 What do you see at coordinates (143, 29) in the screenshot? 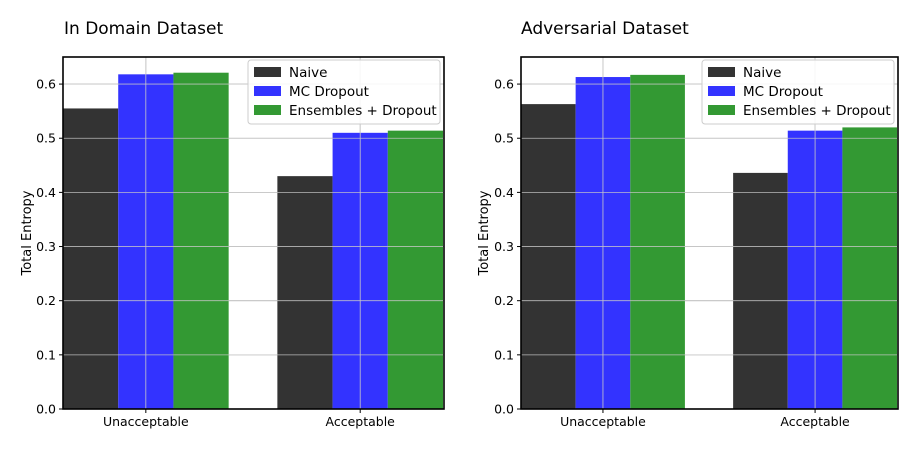
I see `chart-title: In Domain Dataset` at bounding box center [143, 29].